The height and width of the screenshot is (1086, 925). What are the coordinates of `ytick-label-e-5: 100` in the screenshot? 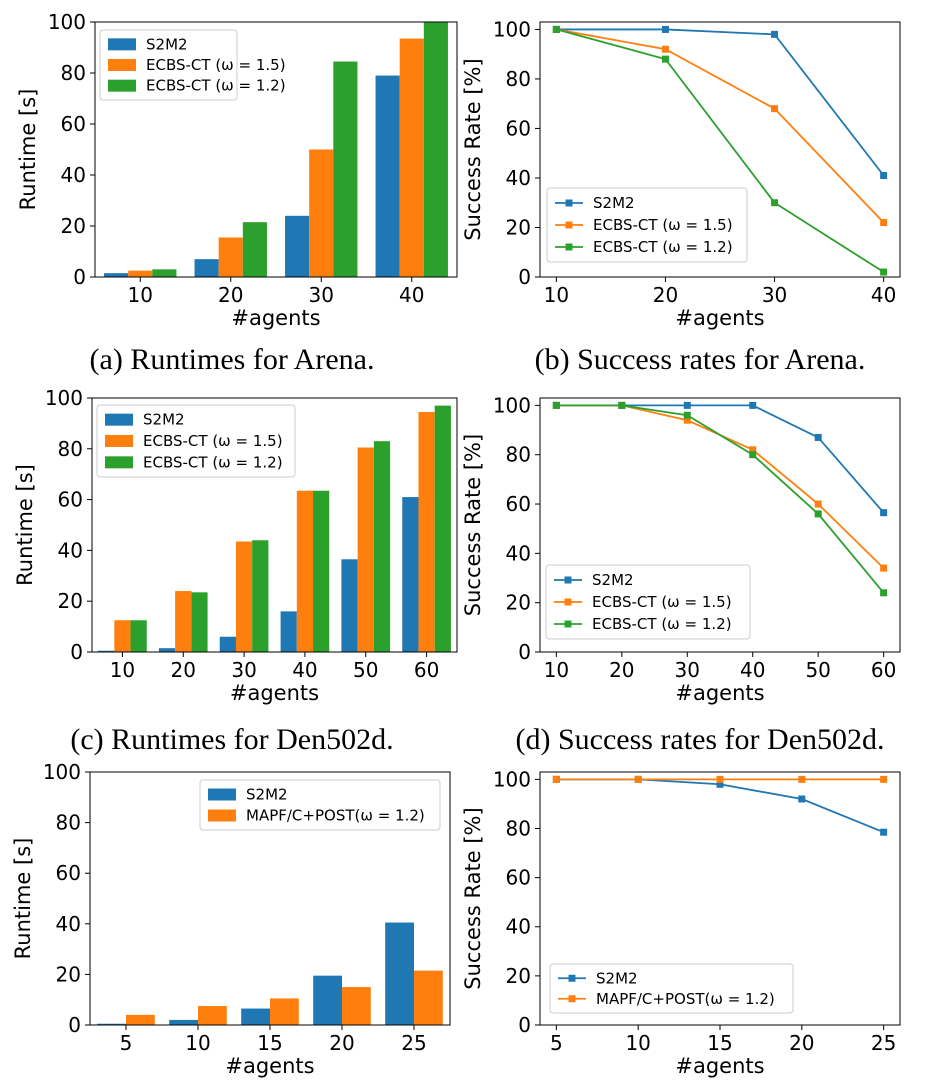 It's located at (62, 772).